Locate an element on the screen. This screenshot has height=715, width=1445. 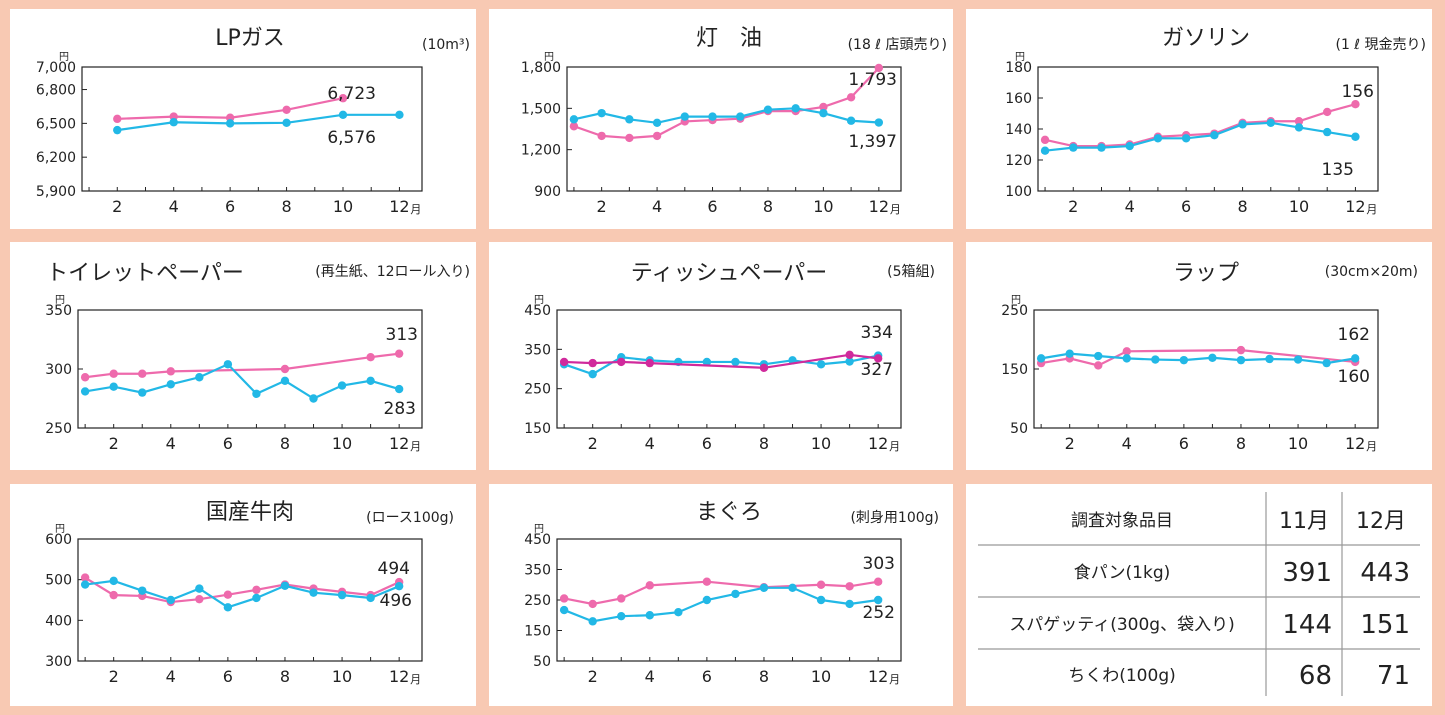
value-annotation: 156 is located at coordinates (1358, 92).